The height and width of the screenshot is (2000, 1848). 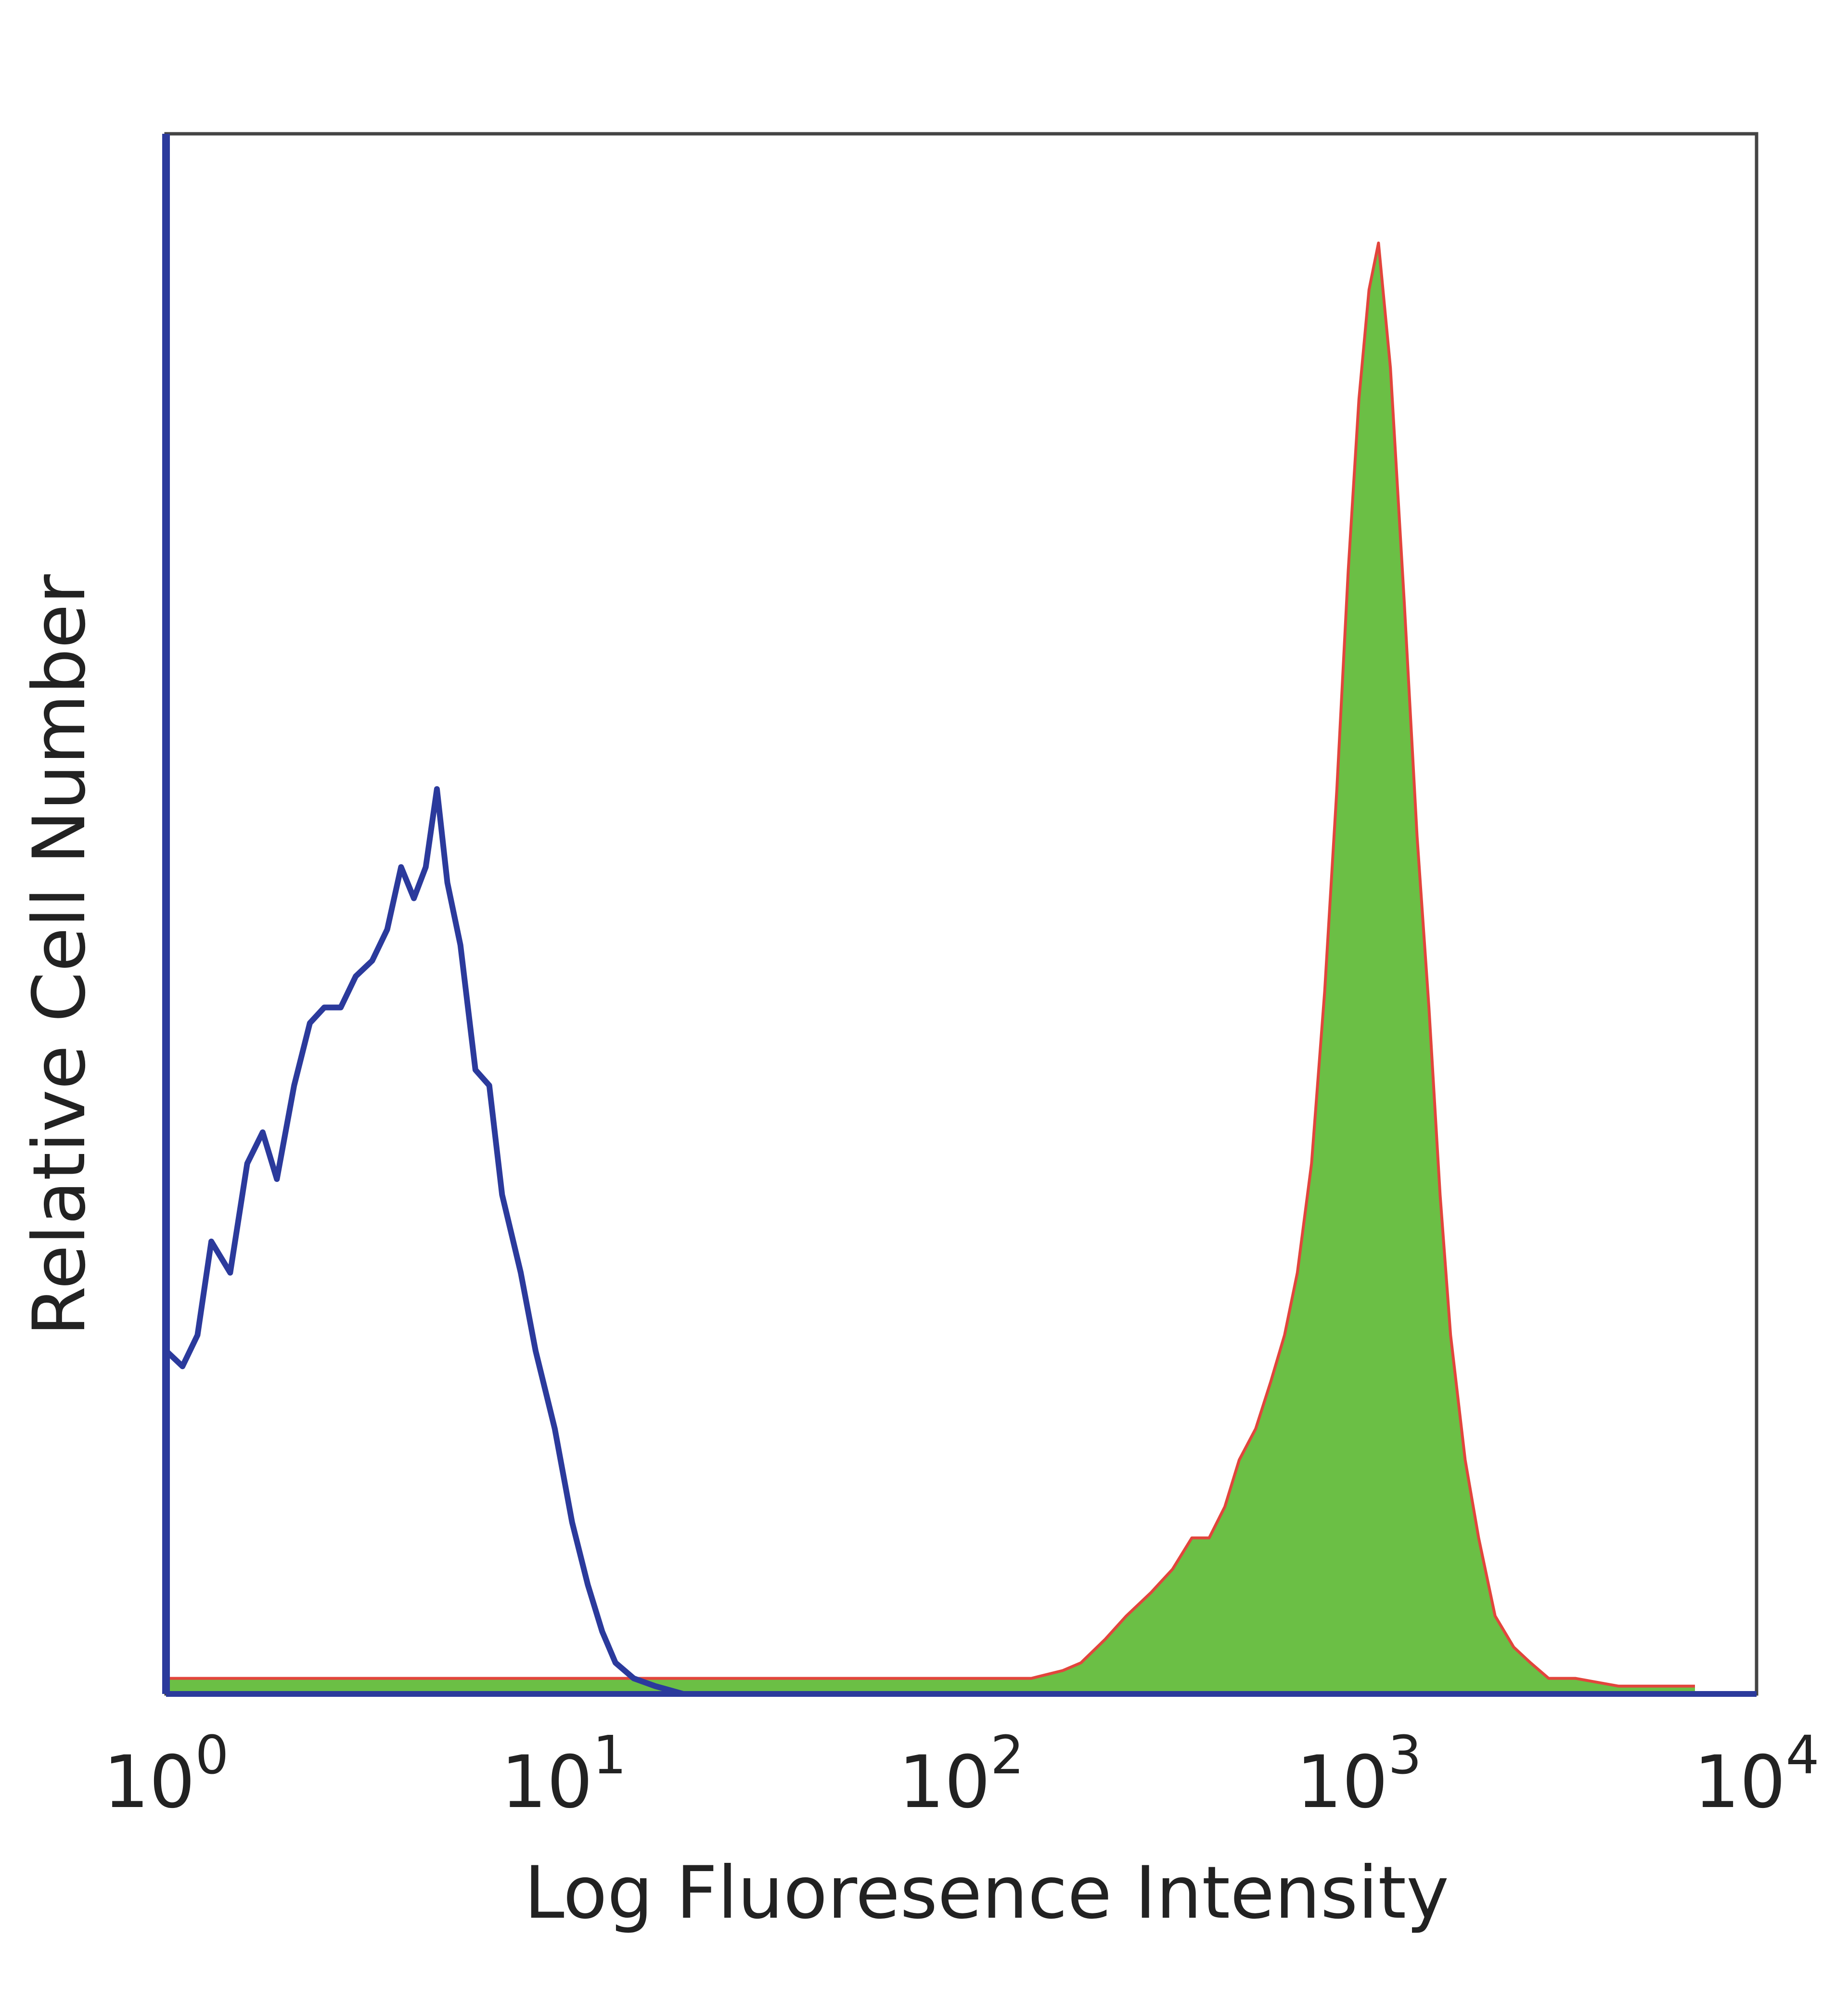 I want to click on x-tick-labels: 10⁰ 10¹ 10² 10³ 10⁴, so click(x=961, y=1774).